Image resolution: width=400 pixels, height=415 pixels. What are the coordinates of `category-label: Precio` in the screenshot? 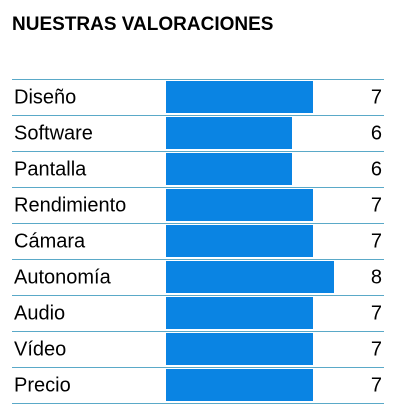 It's located at (42, 385).